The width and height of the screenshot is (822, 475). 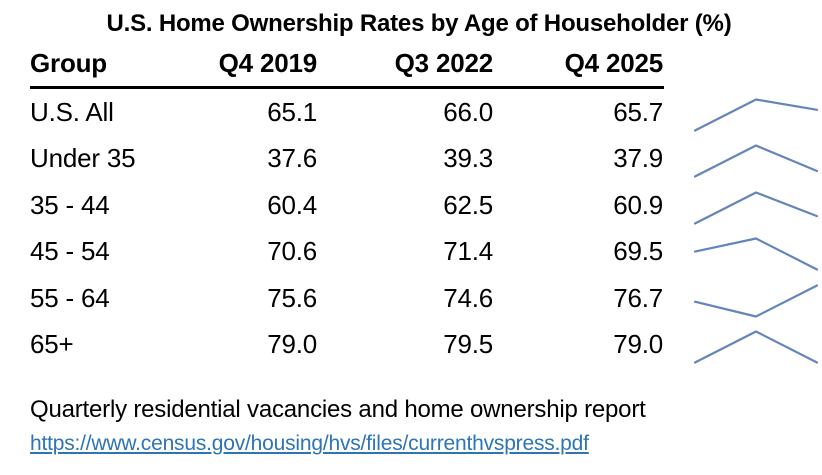 What do you see at coordinates (638, 344) in the screenshot?
I see `value-q4-2025: 79.0` at bounding box center [638, 344].